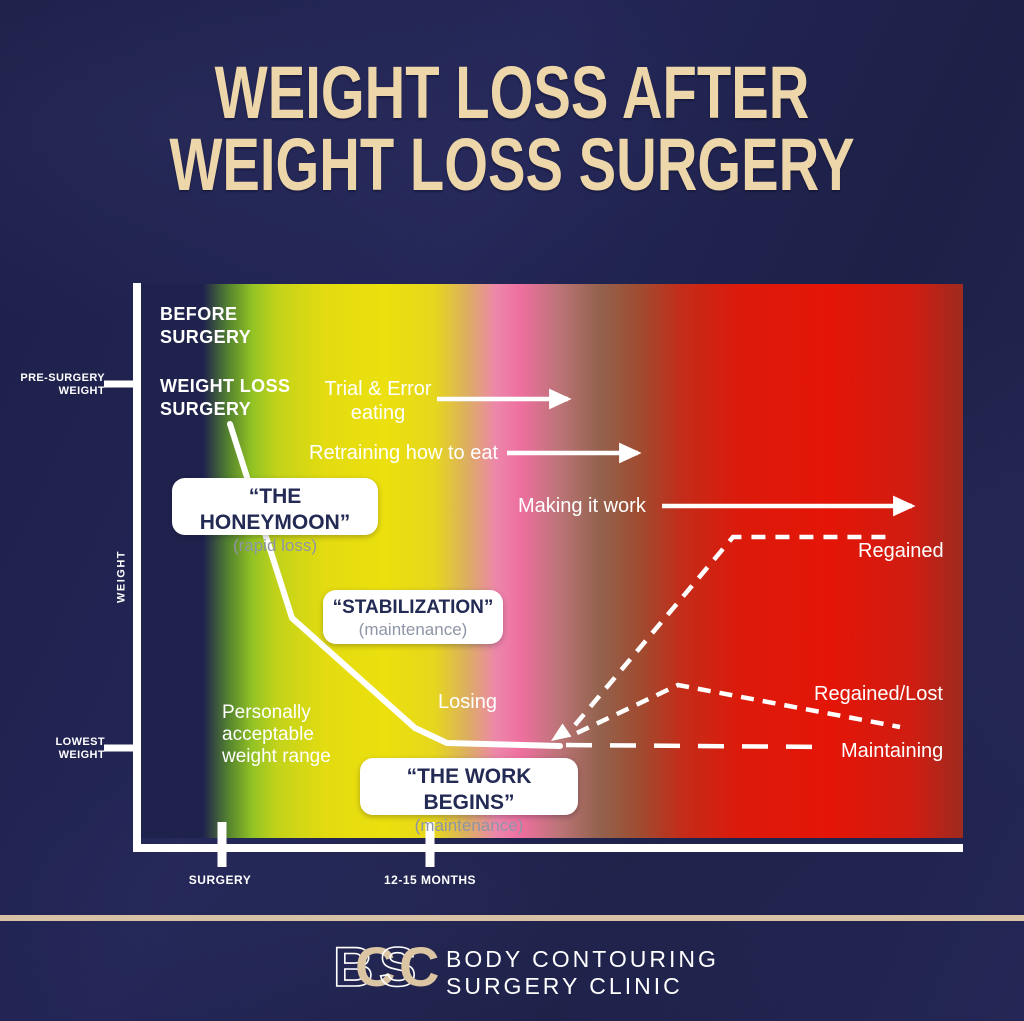 Image resolution: width=1024 pixels, height=1021 pixels. What do you see at coordinates (561, 732) in the screenshot?
I see `converge-arrowhead` at bounding box center [561, 732].